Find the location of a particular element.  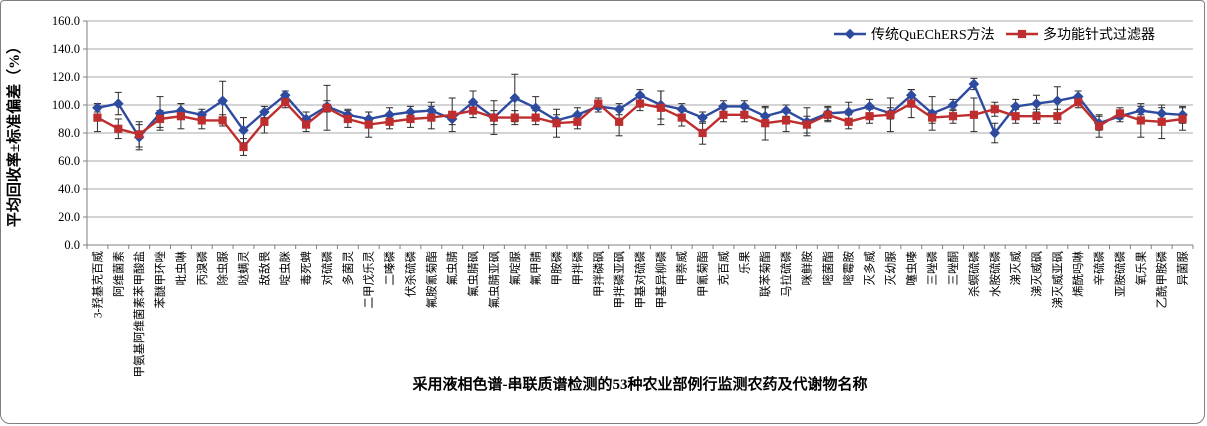

x-tick-label: 二甲戊乐灵 is located at coordinates (369, 280).